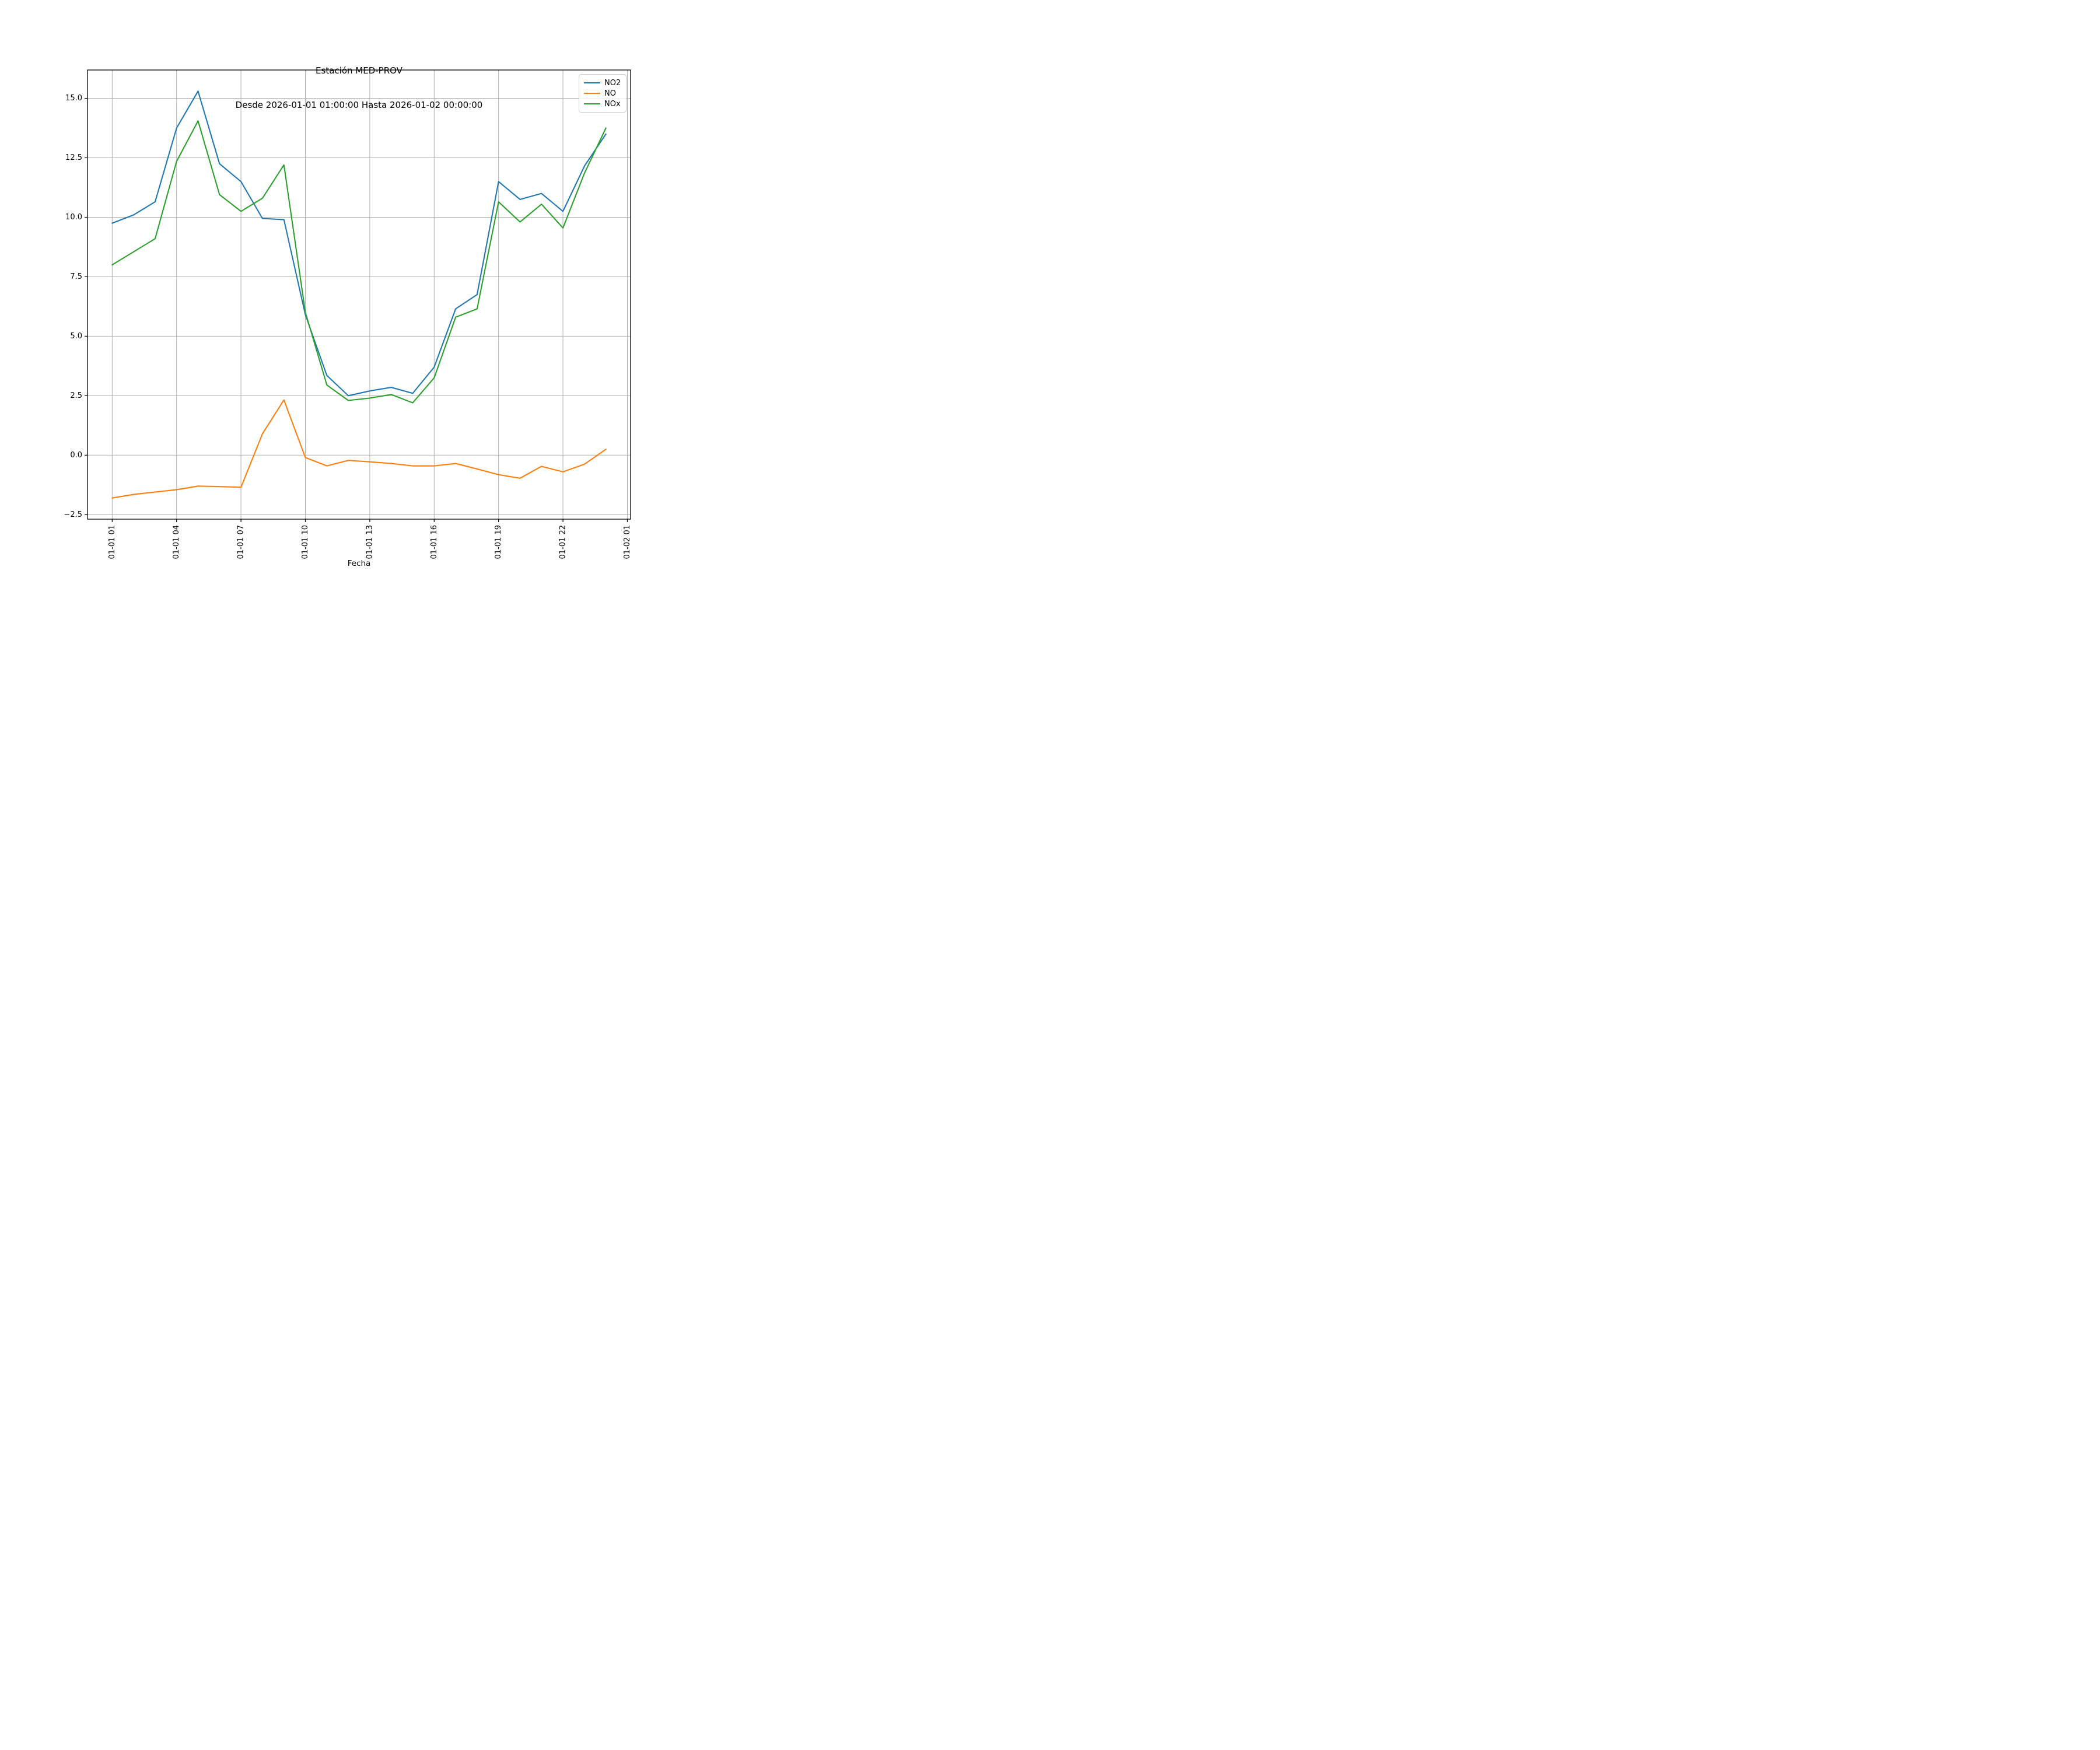  I want to click on x-tick-label: 01-01 13, so click(370, 542).